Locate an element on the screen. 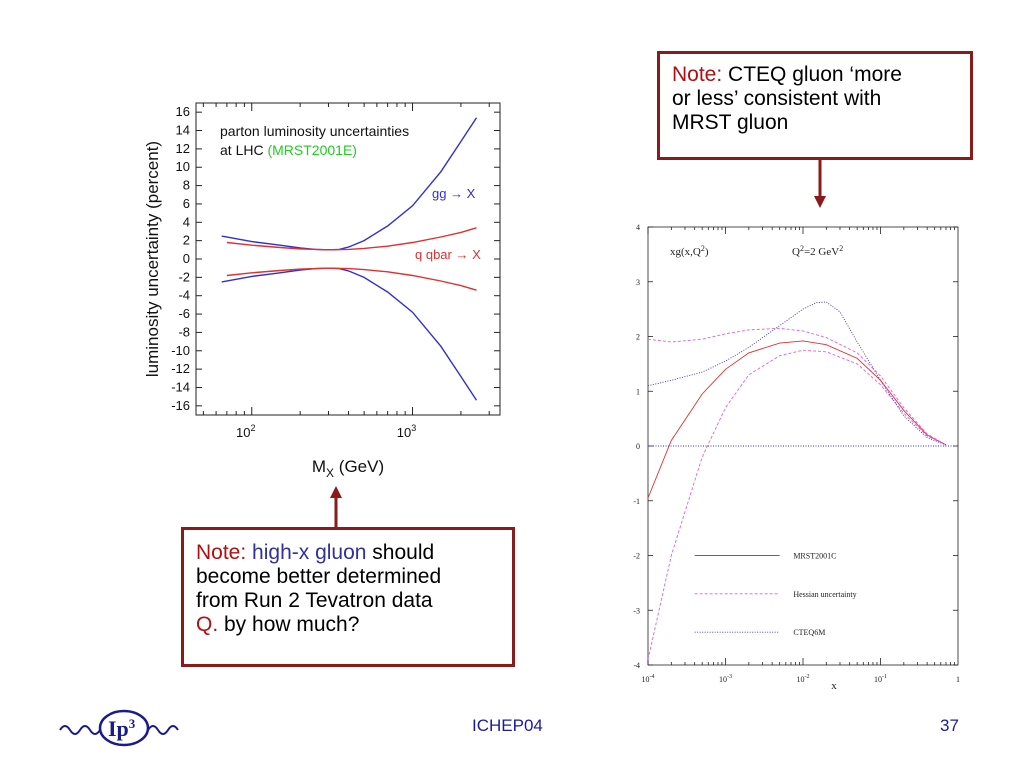  luminosity-series-1-lower is located at coordinates (351, 279).